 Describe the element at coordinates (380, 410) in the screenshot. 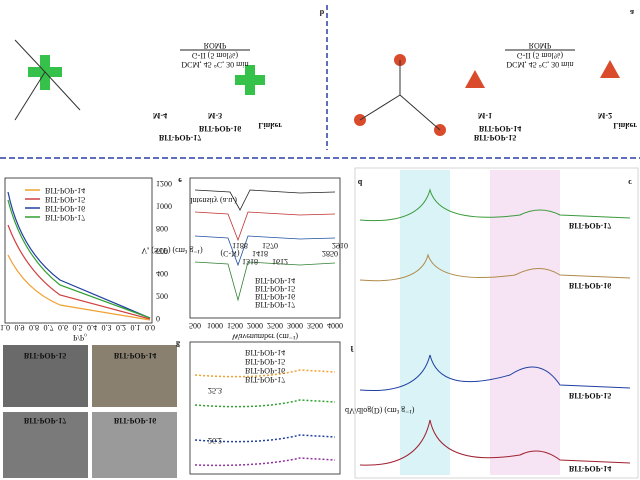

I see `y-axis-label: dV/dlog(D) (cm³ g⁻¹)` at that location.